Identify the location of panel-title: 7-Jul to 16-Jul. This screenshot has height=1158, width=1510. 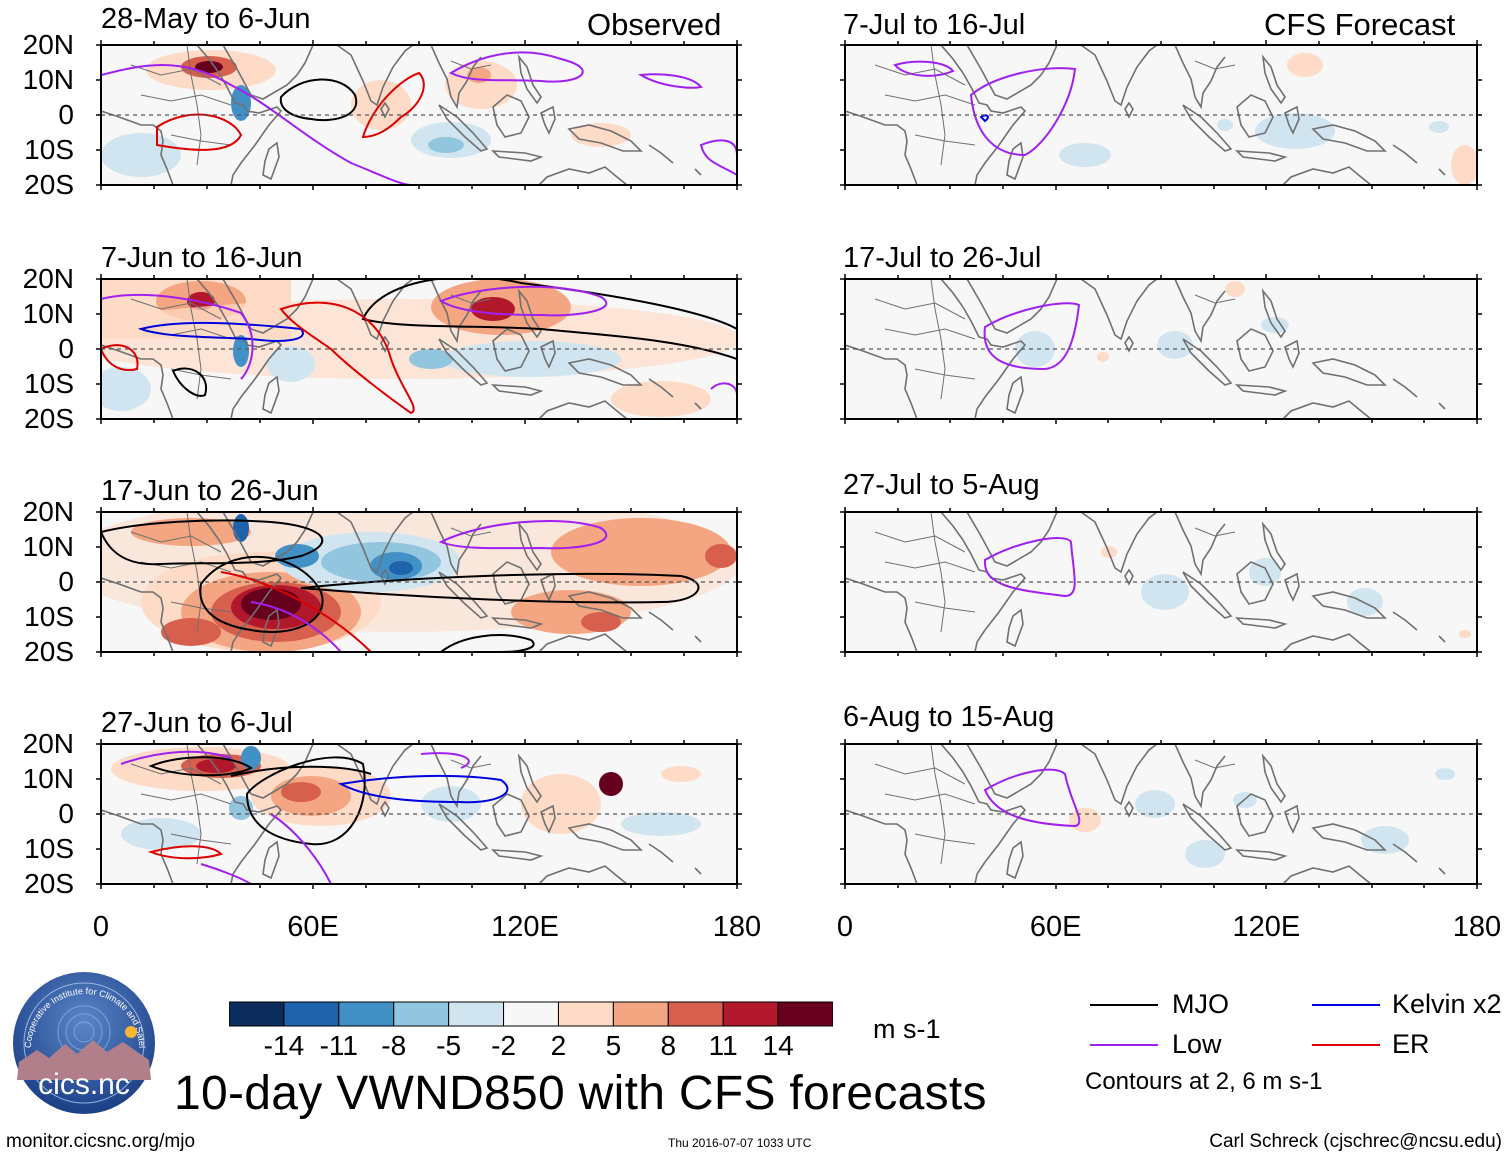
(934, 25).